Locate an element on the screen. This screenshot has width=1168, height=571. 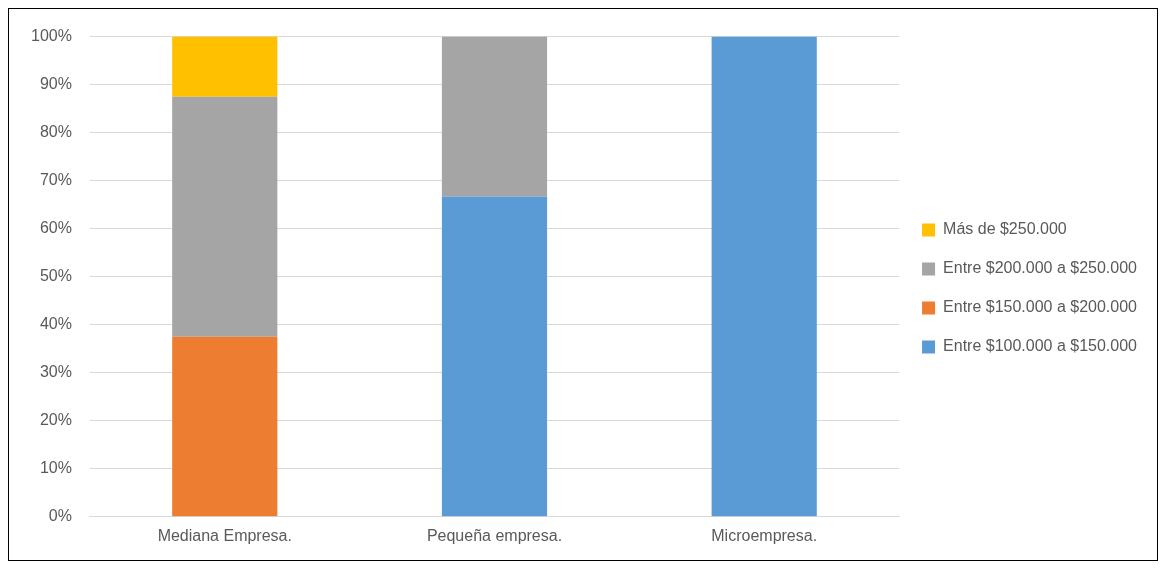
y-tick-label: 40% is located at coordinates (55, 324).